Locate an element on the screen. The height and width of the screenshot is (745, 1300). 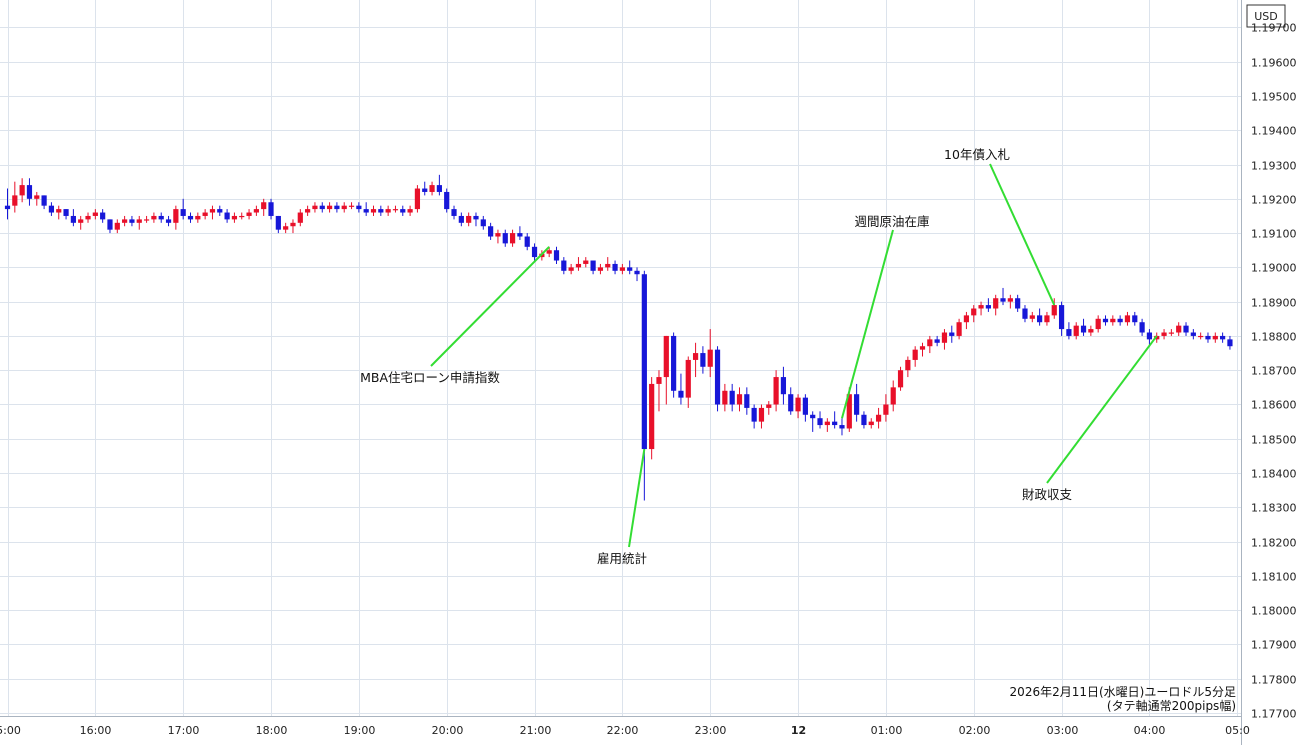
annotation-label: 雇用統計 is located at coordinates (622, 558).